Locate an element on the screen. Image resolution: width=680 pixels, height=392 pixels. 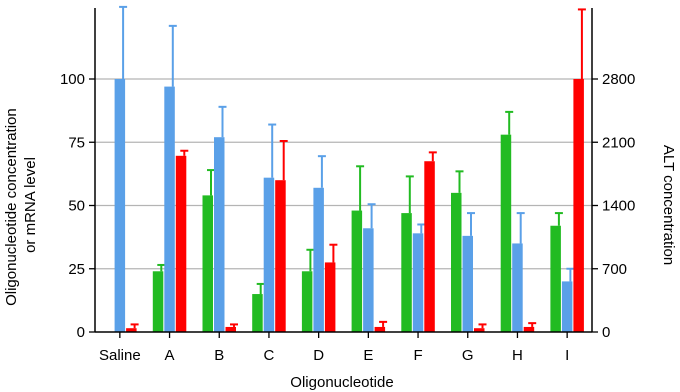
left-axis-title-line2: or mRNA level is located at coordinates (30, 205).